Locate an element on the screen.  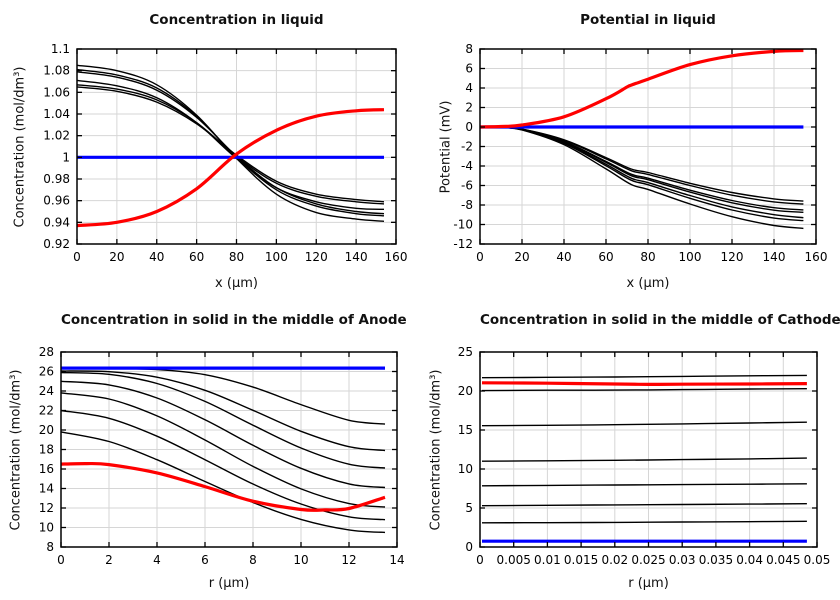
x-tick-label: 0.01 is located at coordinates (547, 560).